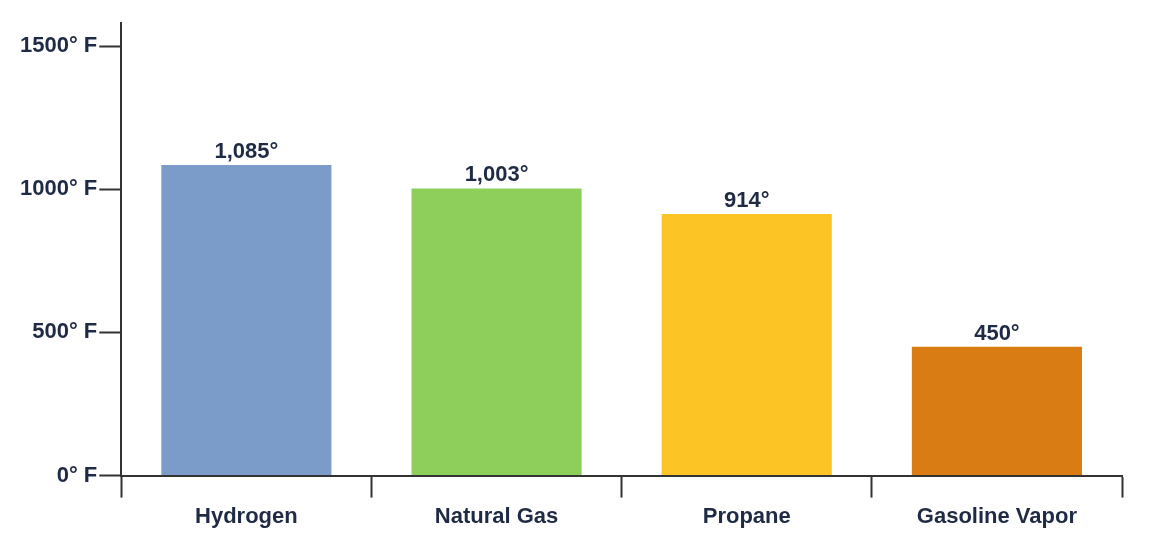 The image size is (1150, 544). What do you see at coordinates (997, 332) in the screenshot?
I see `data-label: 450°` at bounding box center [997, 332].